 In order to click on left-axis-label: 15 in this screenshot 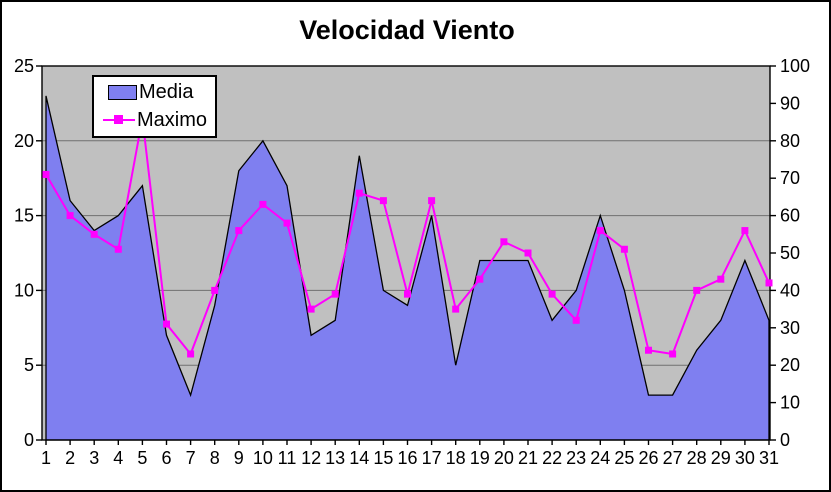, I will do `click(24, 216)`.